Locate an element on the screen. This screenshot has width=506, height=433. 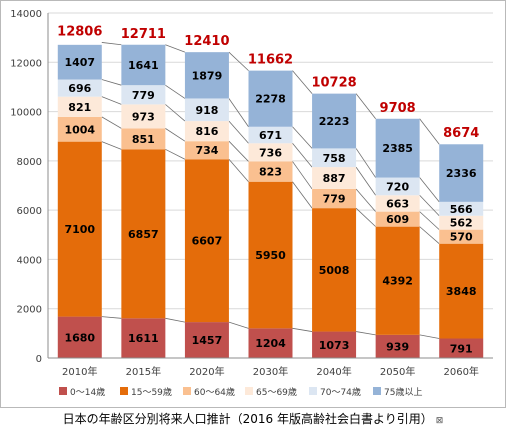
bar-value-label: 609 is located at coordinates (397, 219).